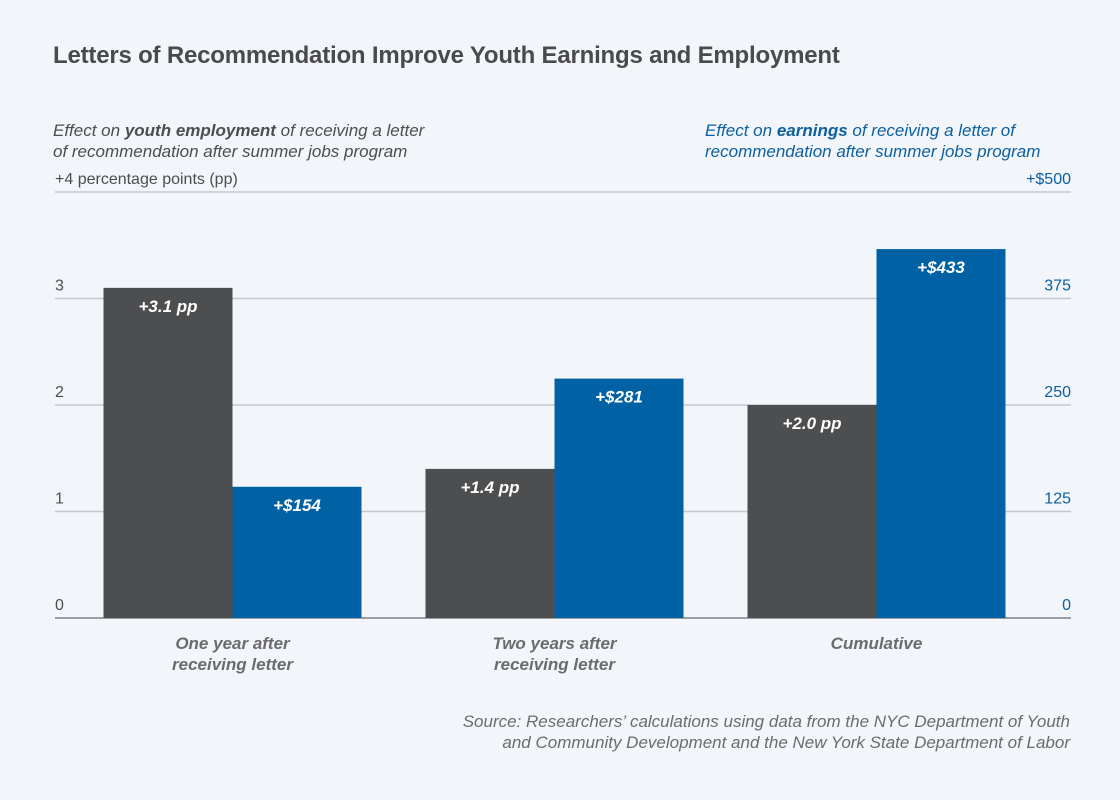 The height and width of the screenshot is (800, 1120). Describe the element at coordinates (619, 397) in the screenshot. I see `earnings-bar-label: +$281` at that location.